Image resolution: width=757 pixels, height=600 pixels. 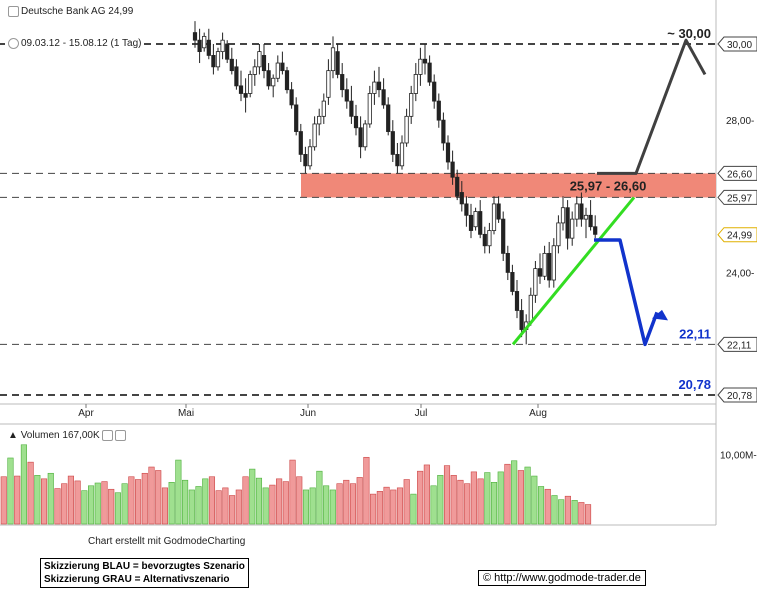 What do you see at coordinates (737, 44) in the screenshot?
I see `axis-label-0: 30,00` at bounding box center [737, 44].